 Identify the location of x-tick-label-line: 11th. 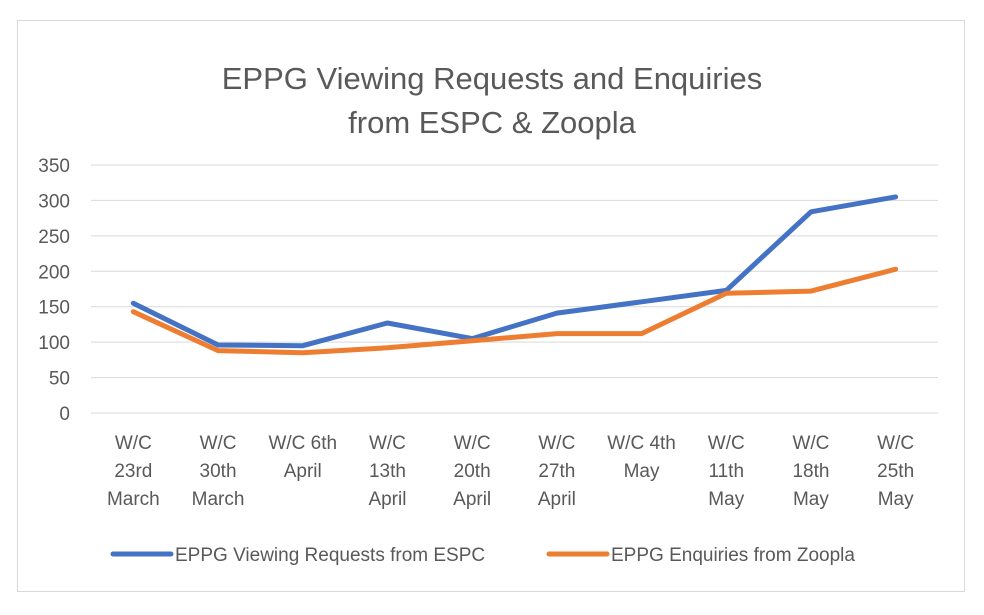
(726, 471).